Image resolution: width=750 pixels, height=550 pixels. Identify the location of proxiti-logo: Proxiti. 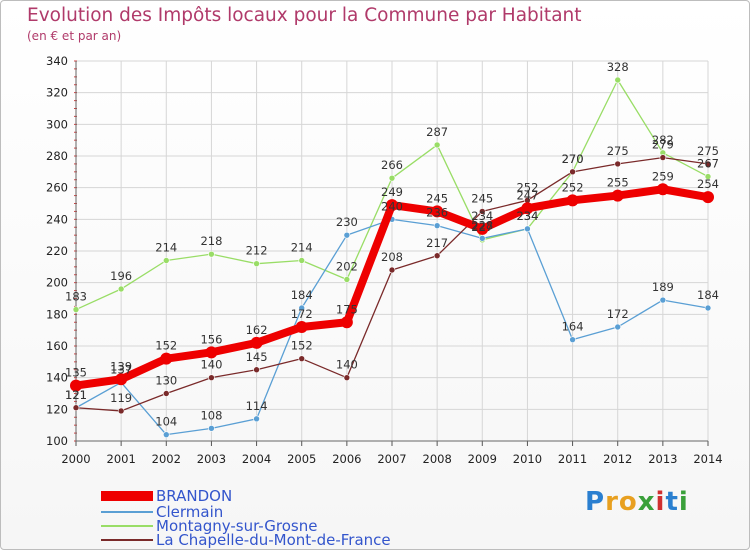
(637, 502).